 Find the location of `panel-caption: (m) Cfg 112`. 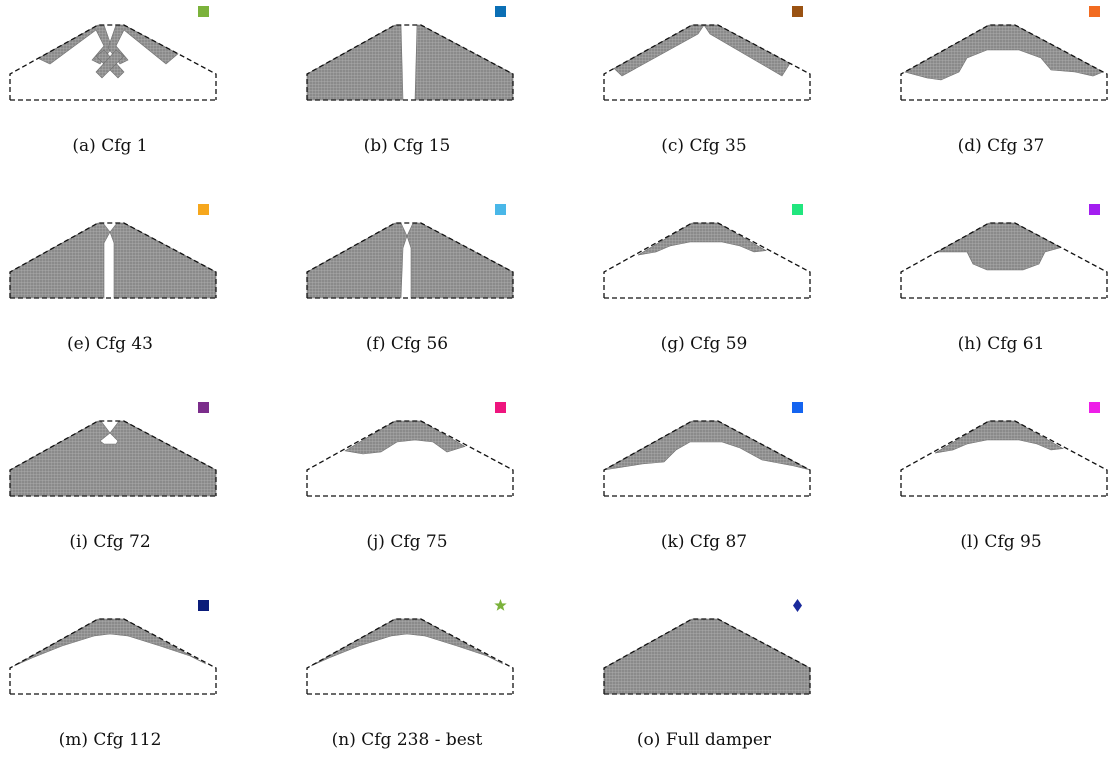

panel-caption: (m) Cfg 112 is located at coordinates (110, 740).